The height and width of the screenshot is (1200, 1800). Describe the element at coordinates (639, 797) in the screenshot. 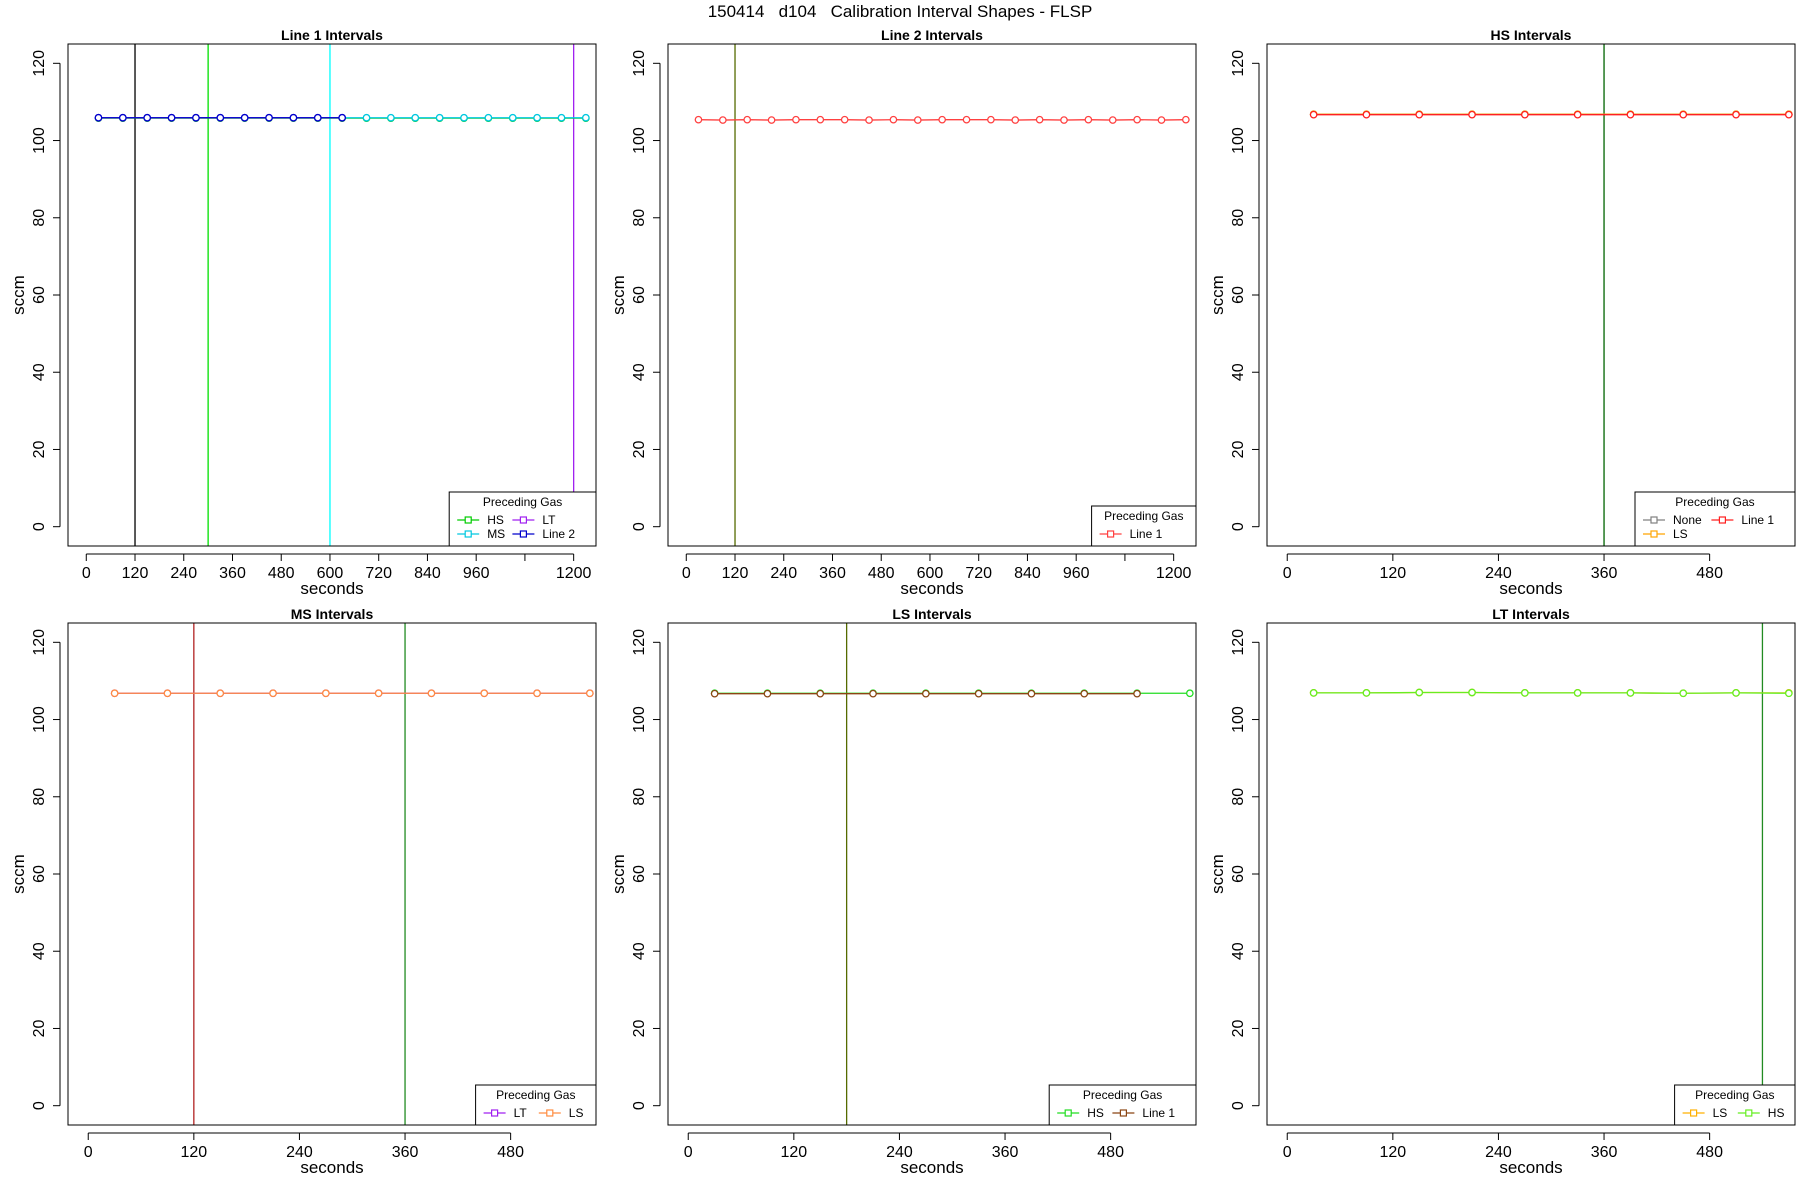

I see `y-tick-label: 80` at that location.